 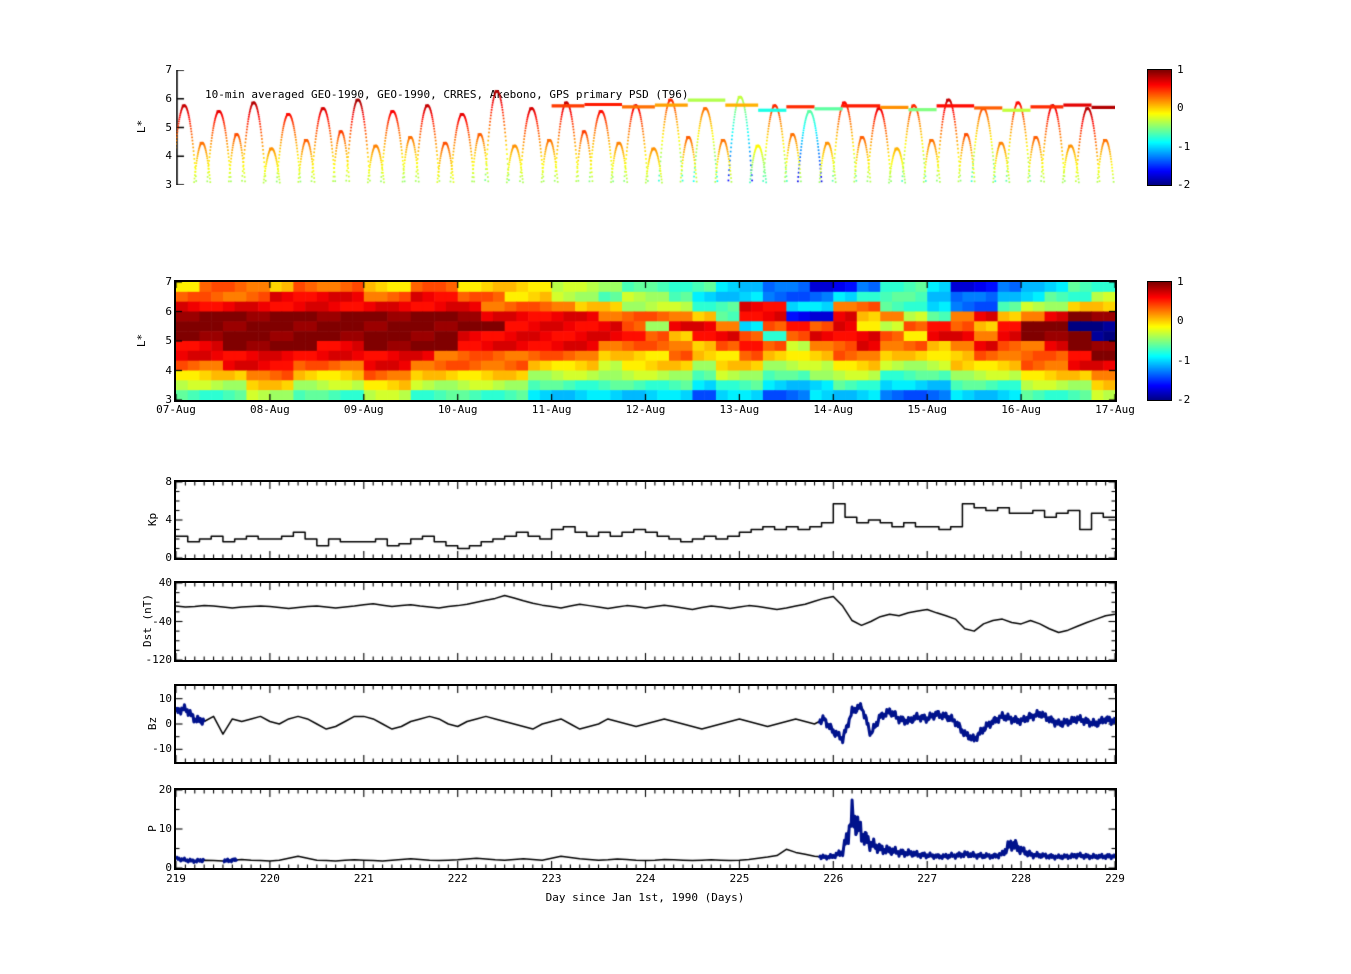 I want to click on psd-orbit-track-panel, so click(x=645, y=127).